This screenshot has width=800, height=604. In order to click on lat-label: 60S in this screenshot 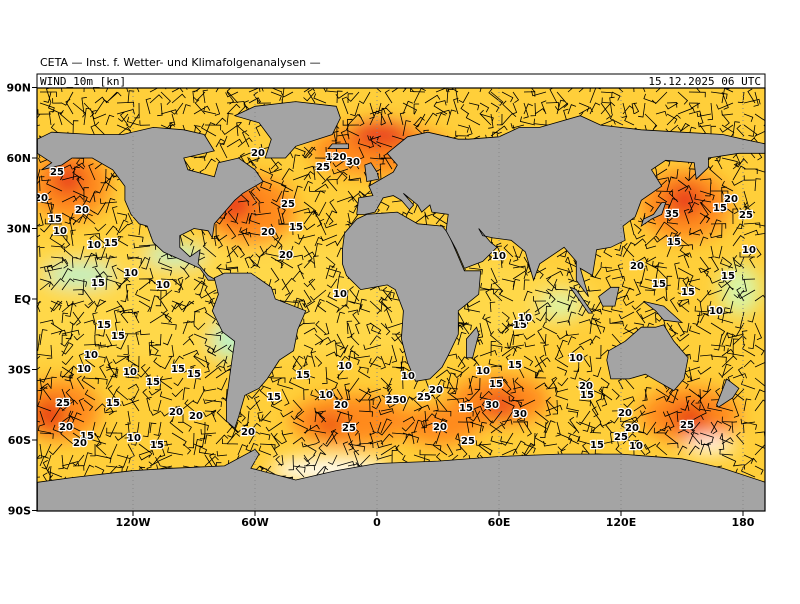, I will do `click(19, 440)`.